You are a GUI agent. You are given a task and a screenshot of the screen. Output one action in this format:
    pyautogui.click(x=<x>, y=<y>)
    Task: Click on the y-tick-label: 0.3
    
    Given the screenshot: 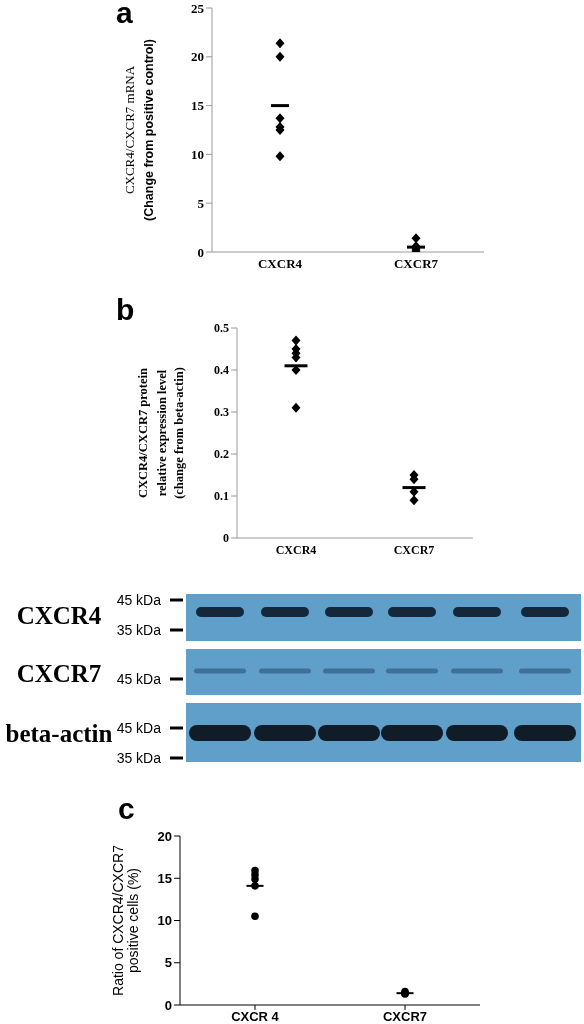 What is the action you would take?
    pyautogui.click(x=221, y=412)
    